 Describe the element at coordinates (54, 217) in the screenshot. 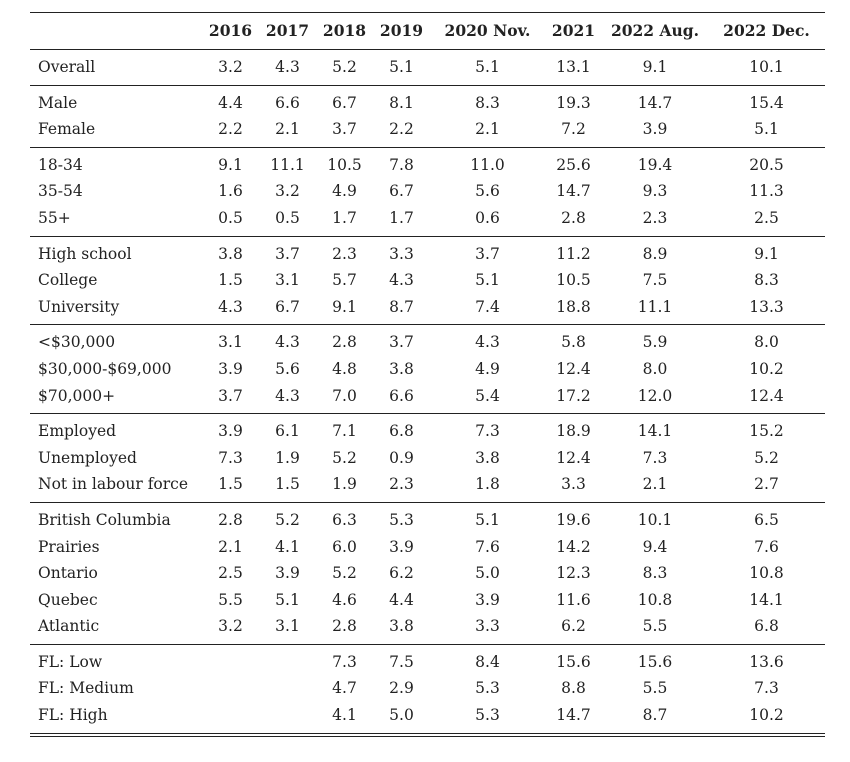

I see `row-label: 55+` at that location.